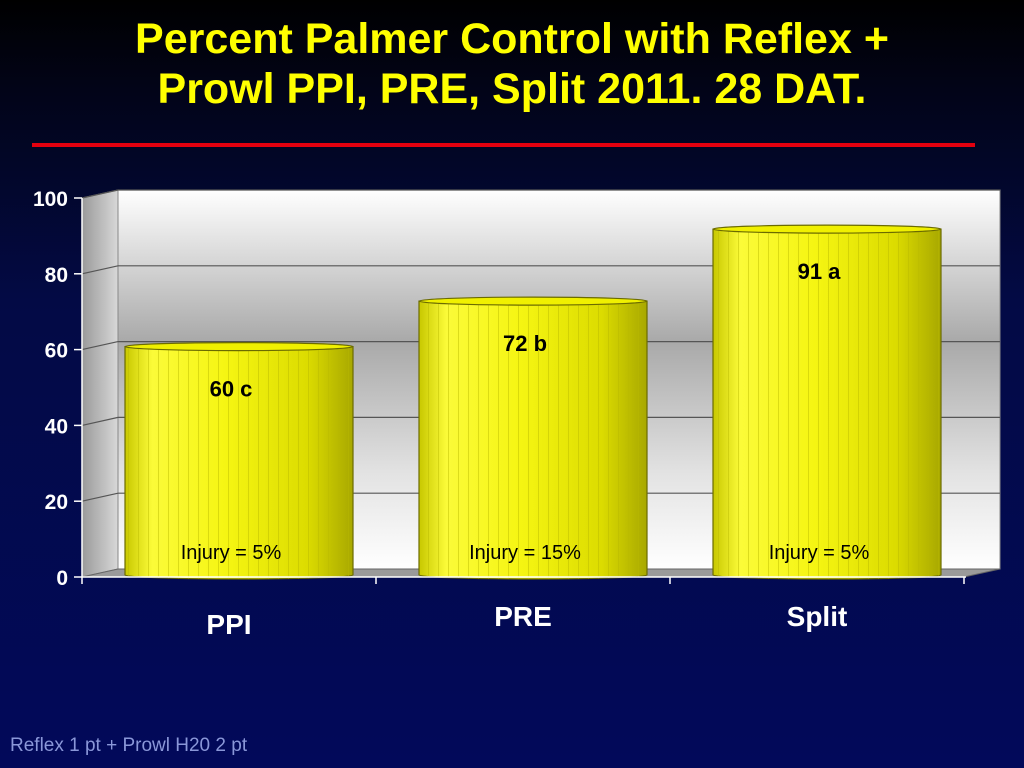 This screenshot has height=768, width=1024. Describe the element at coordinates (512, 39) in the screenshot. I see `title-line-1: Percent Palmer Control with Reflex +` at that location.